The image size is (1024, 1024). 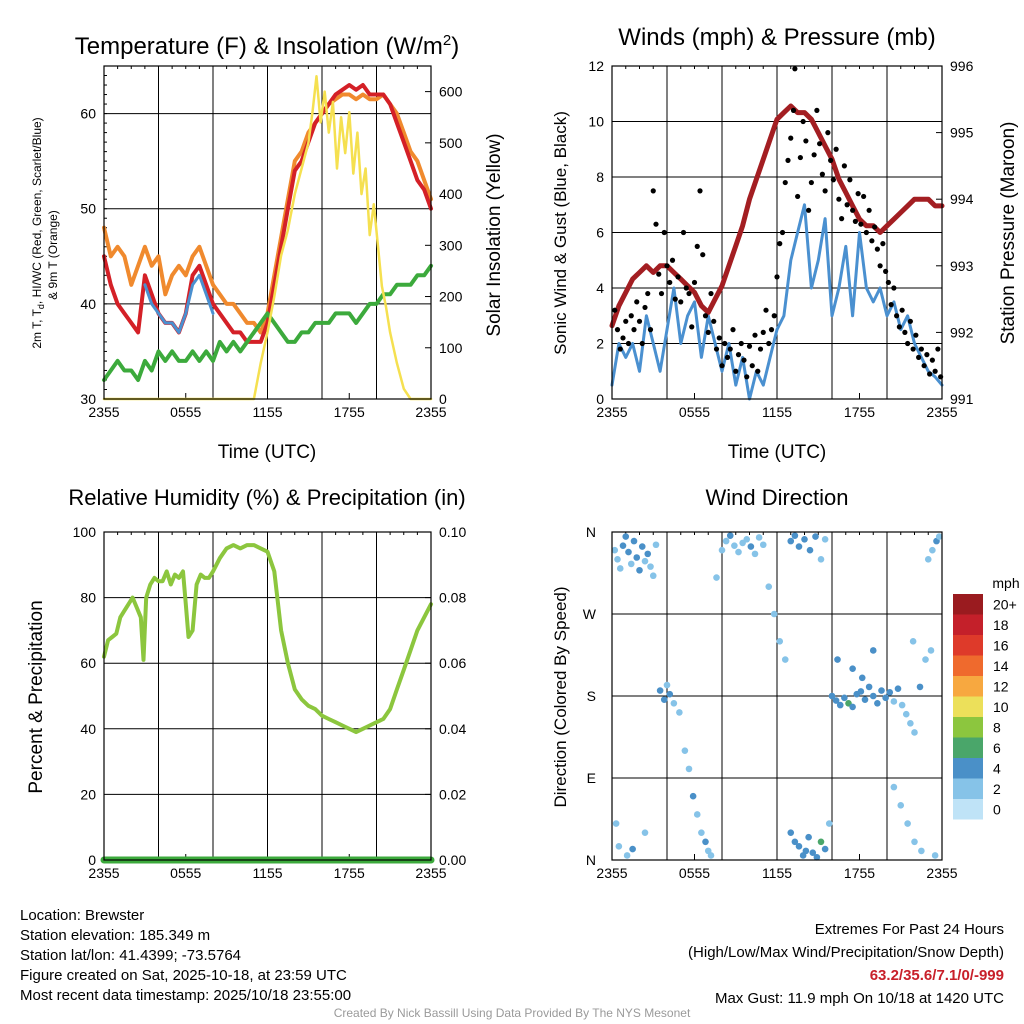 What do you see at coordinates (88, 114) in the screenshot?
I see `temp-ytick-label: 60` at bounding box center [88, 114].